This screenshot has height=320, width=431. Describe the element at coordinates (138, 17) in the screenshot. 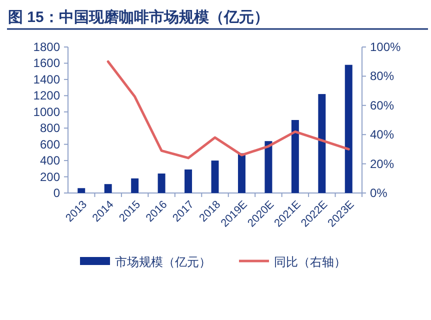

I see `chart-title: 图 15：中国现磨咖啡市场规模（亿元）` at that location.